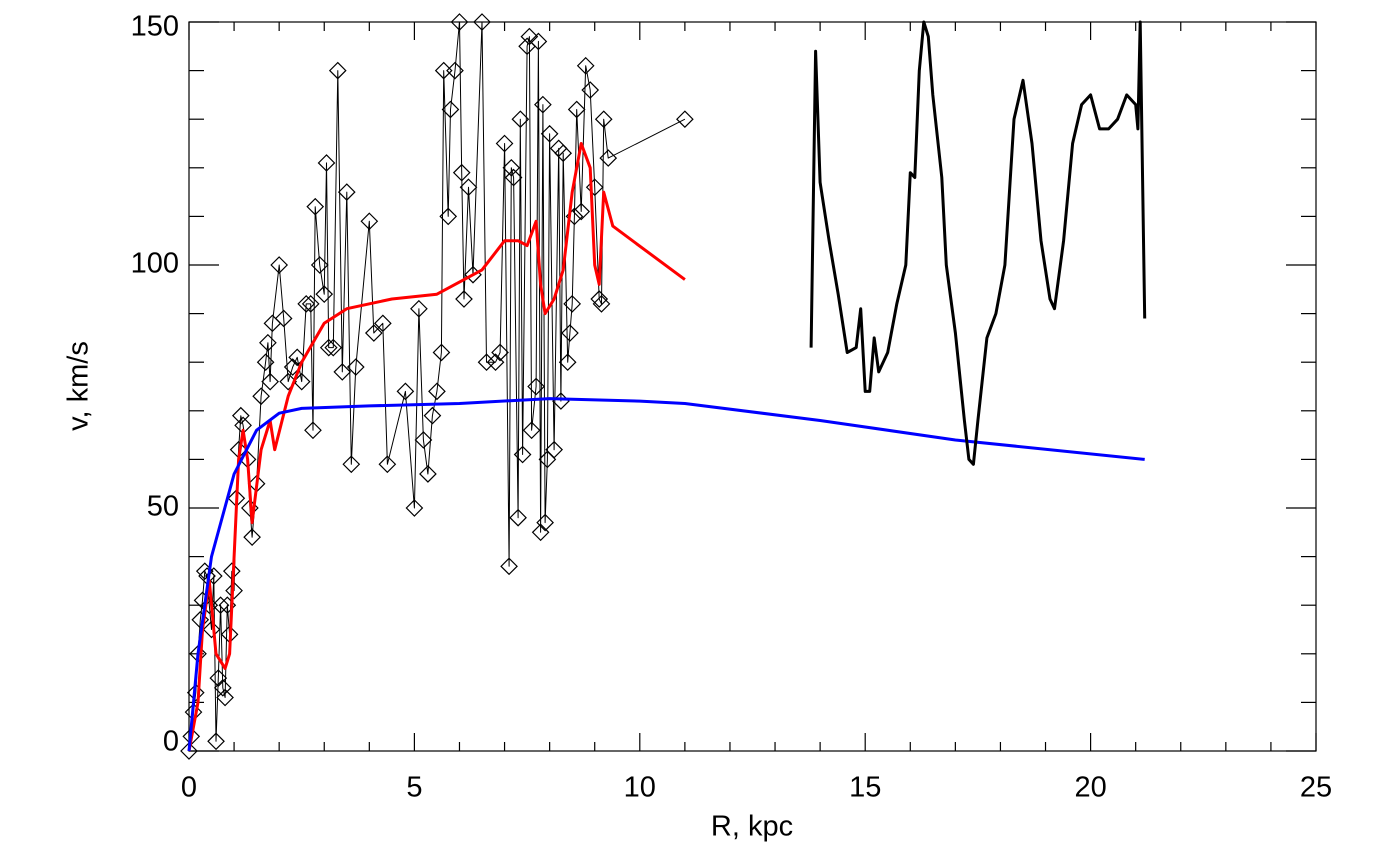 The image size is (1373, 849). Describe the element at coordinates (640, 788) in the screenshot. I see `x-tick-label: 10` at that location.